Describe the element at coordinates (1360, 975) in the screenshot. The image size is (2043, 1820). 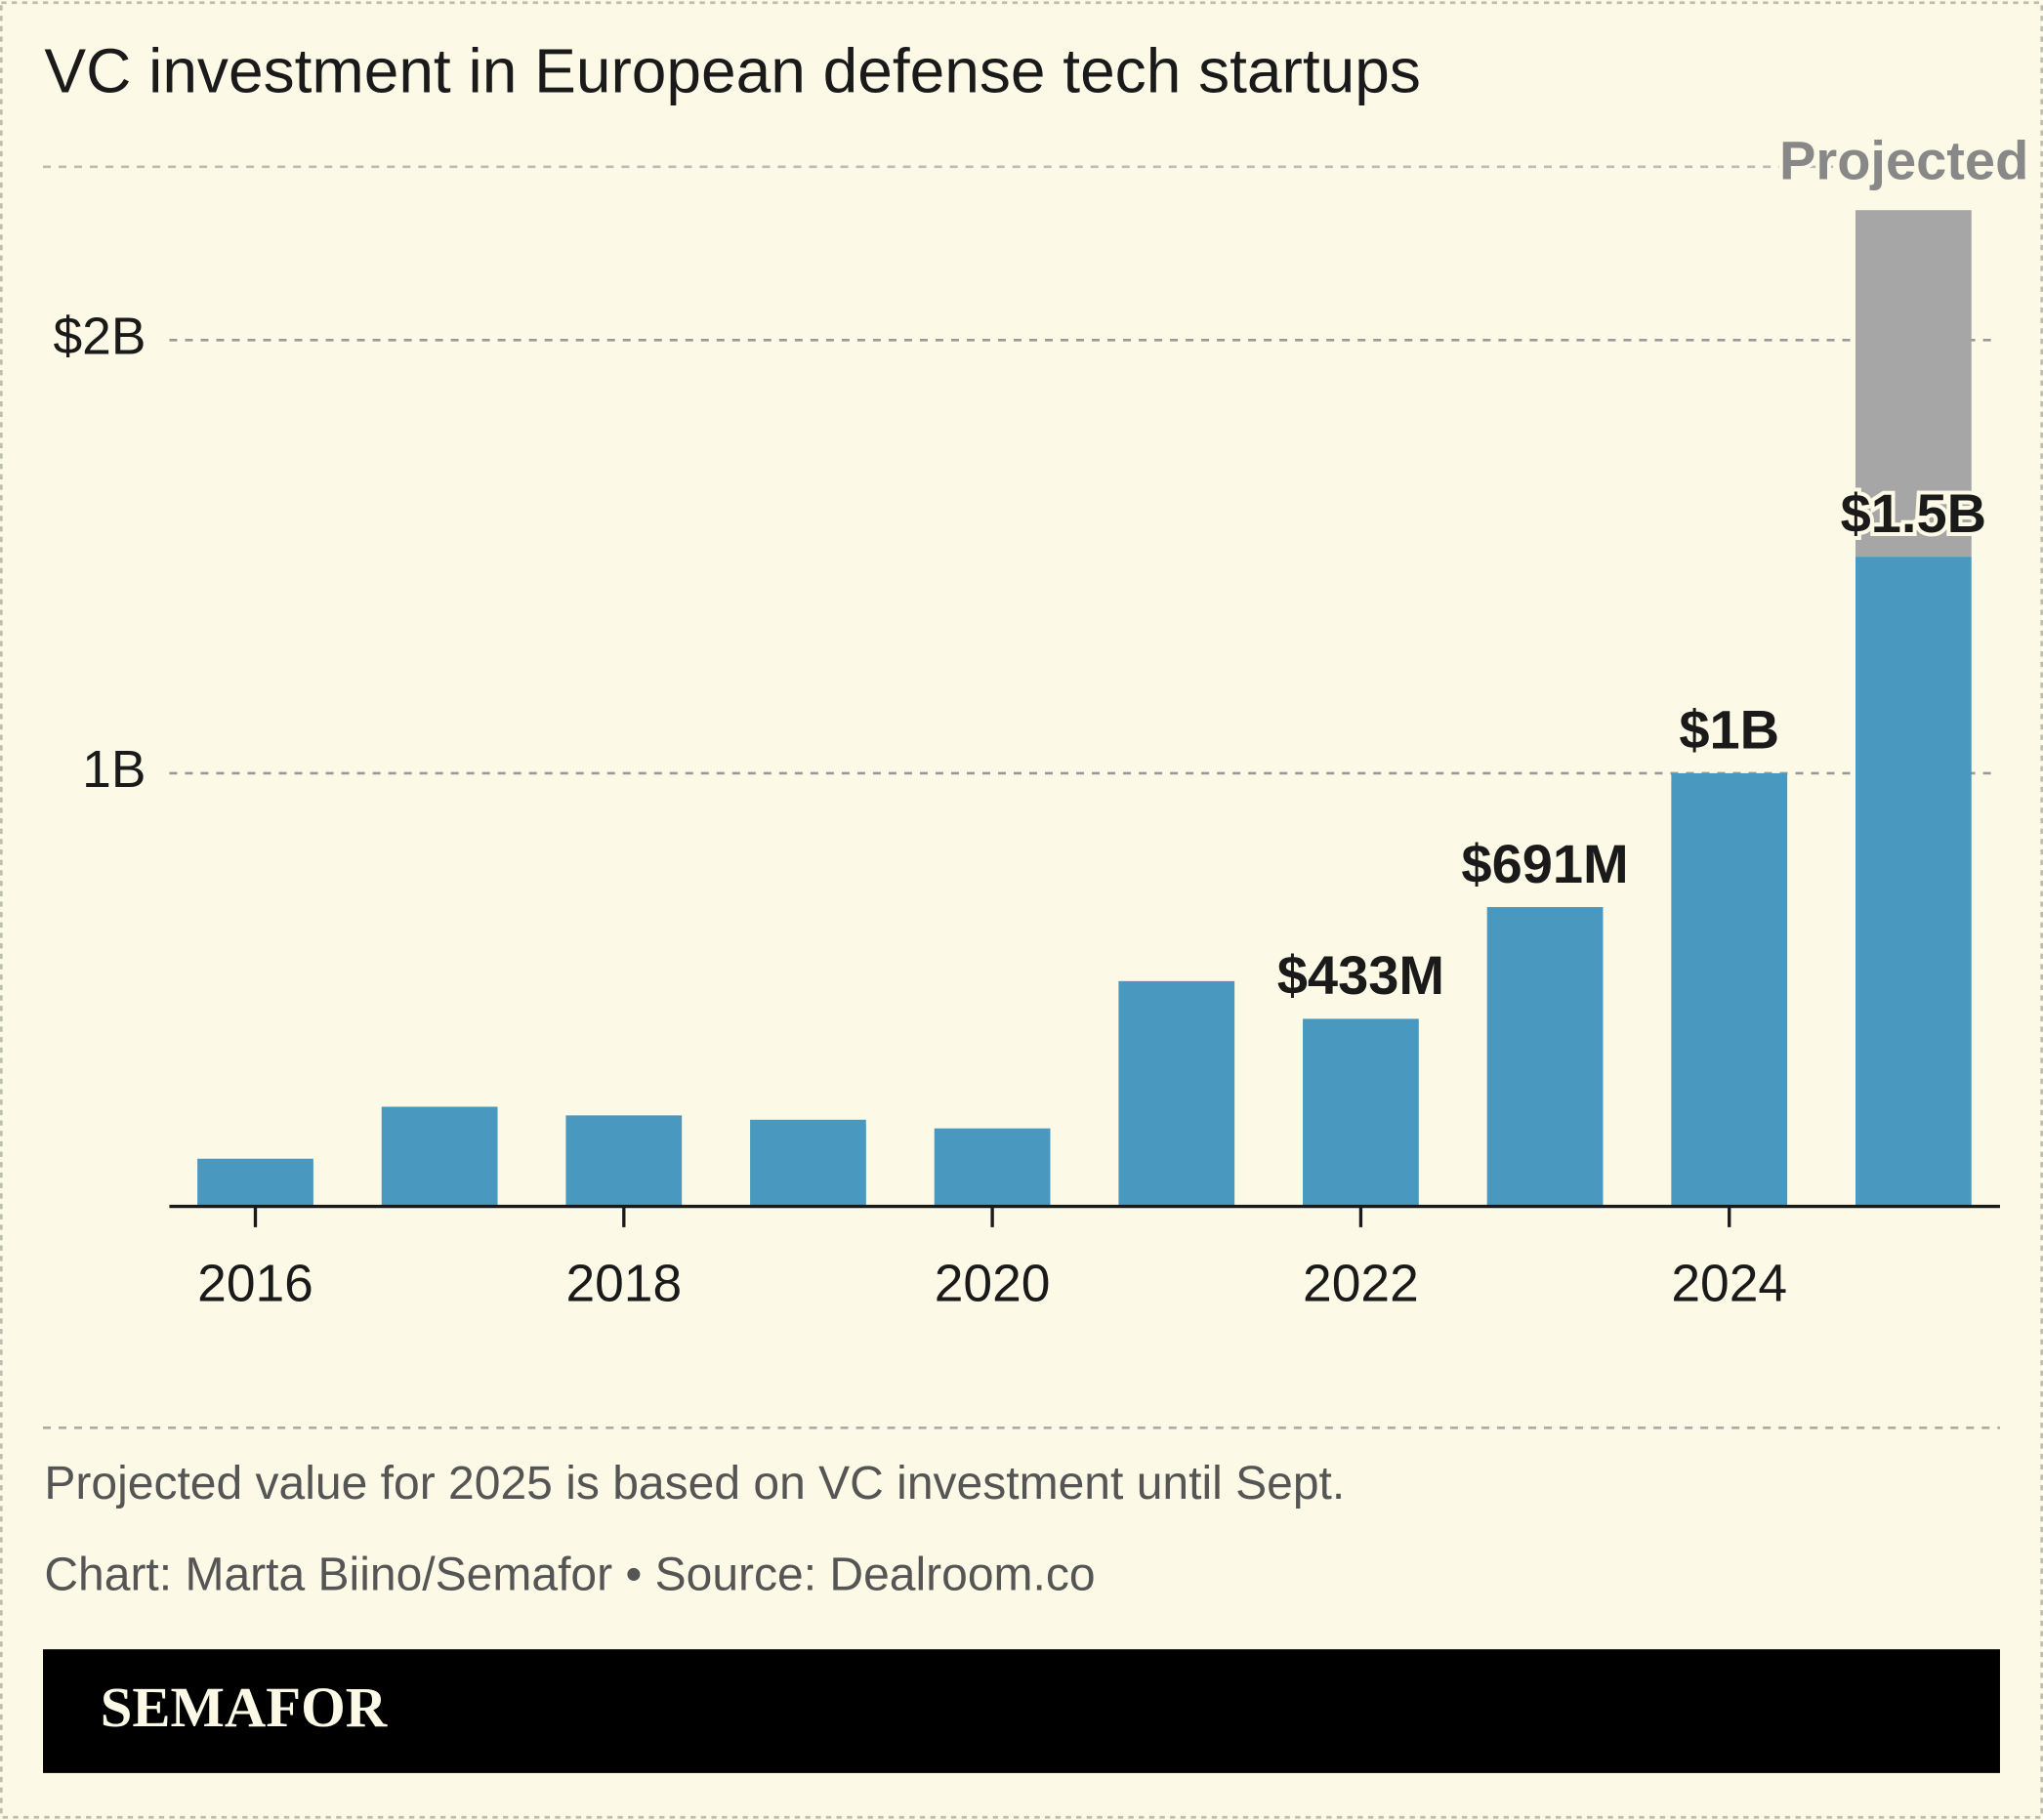
I see `value-label: $433M` at that location.